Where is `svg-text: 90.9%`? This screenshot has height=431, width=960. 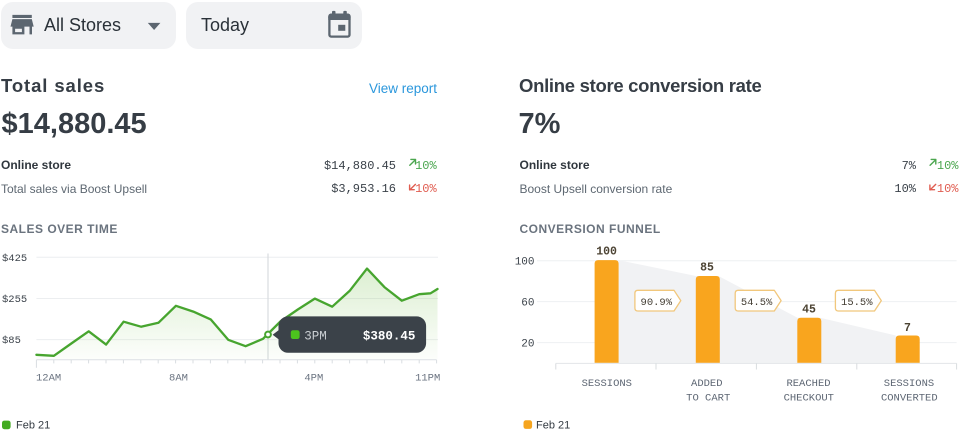 svg-text: 90.9% is located at coordinates (657, 303).